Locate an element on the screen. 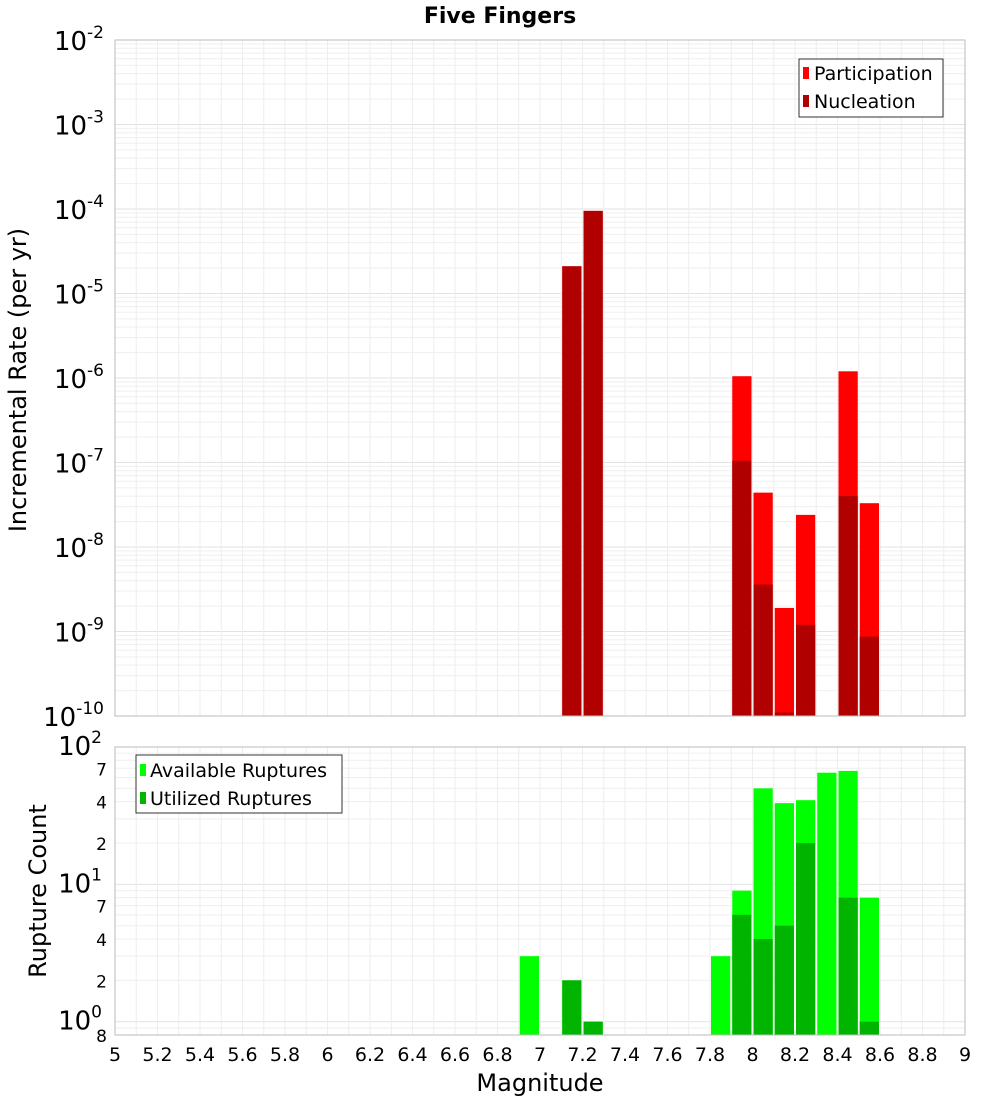 Image resolution: width=1000 pixels, height=1100 pixels. rate-y-axis-label: Incremental Rate (per yr) is located at coordinates (18, 380).